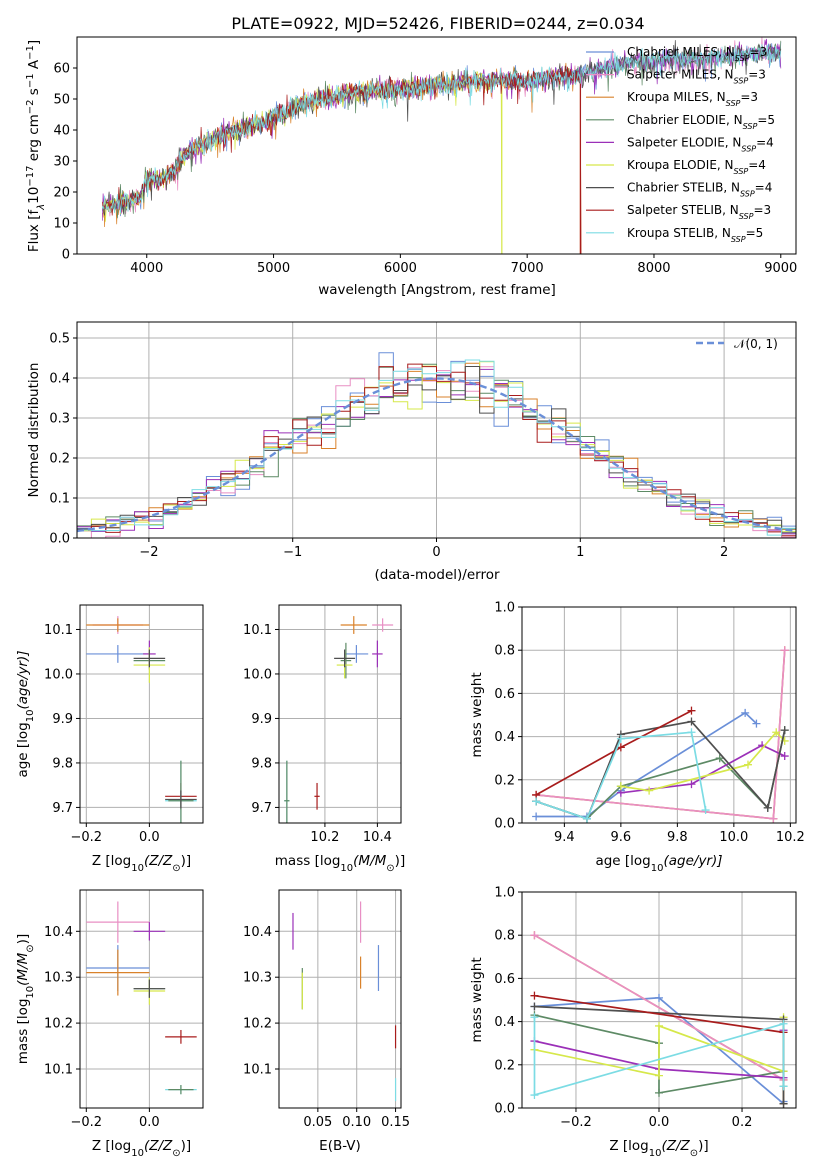  What do you see at coordinates (695, 235) in the screenshot?
I see `legend-entry: Kroupa STELIB, NSSP=5` at bounding box center [695, 235].